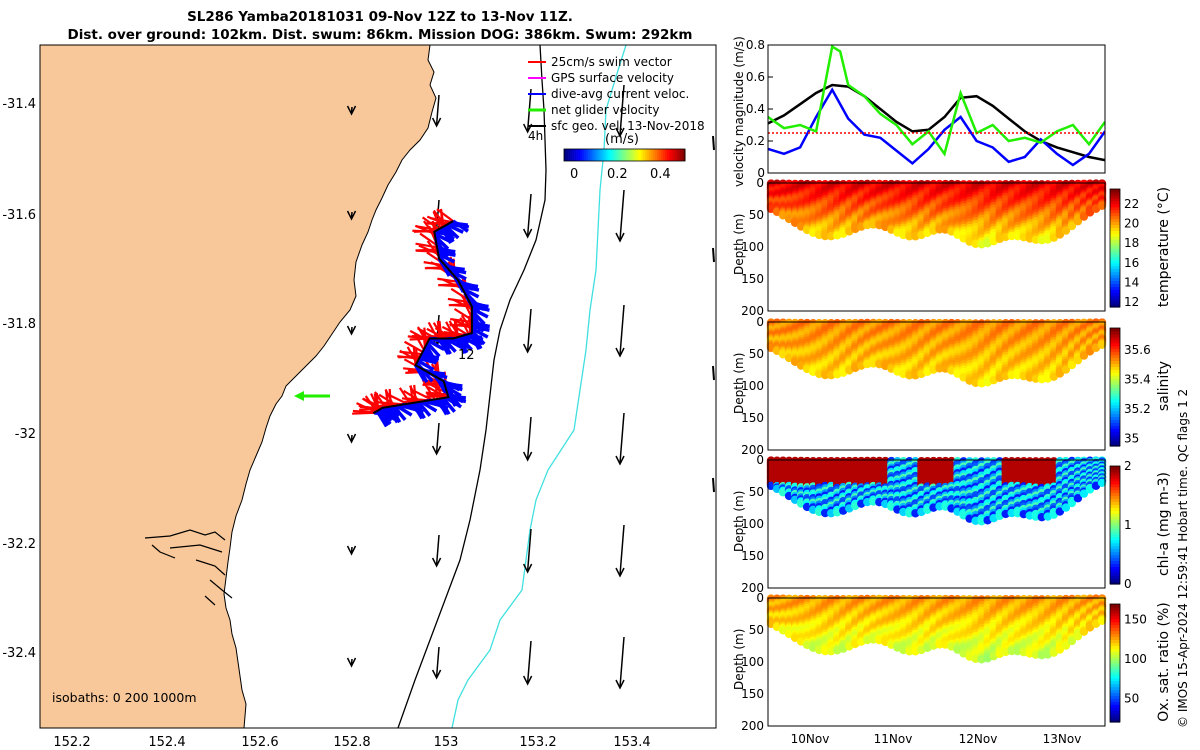 This screenshot has width=1200, height=750. I want to click on estuary-lines, so click(188, 567).